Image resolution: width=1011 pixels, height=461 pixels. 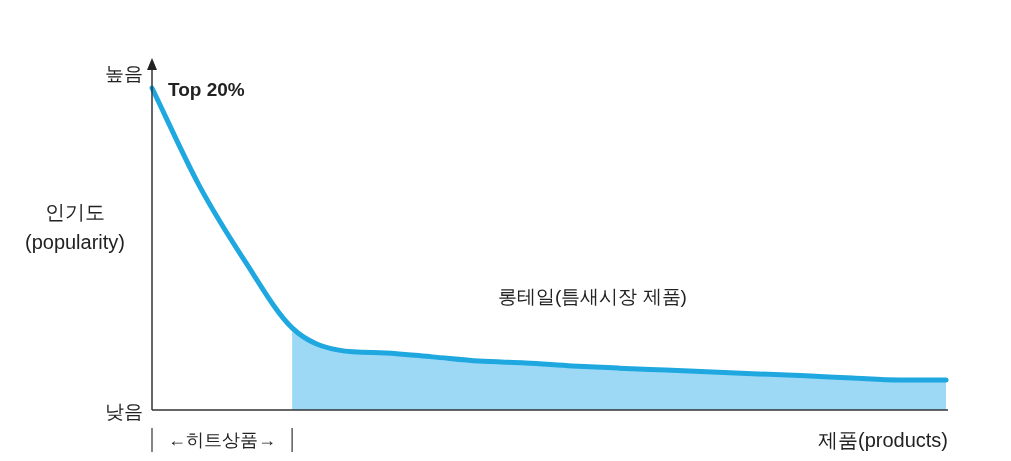 I want to click on x-axis-title: 제품(products), so click(x=882, y=440).